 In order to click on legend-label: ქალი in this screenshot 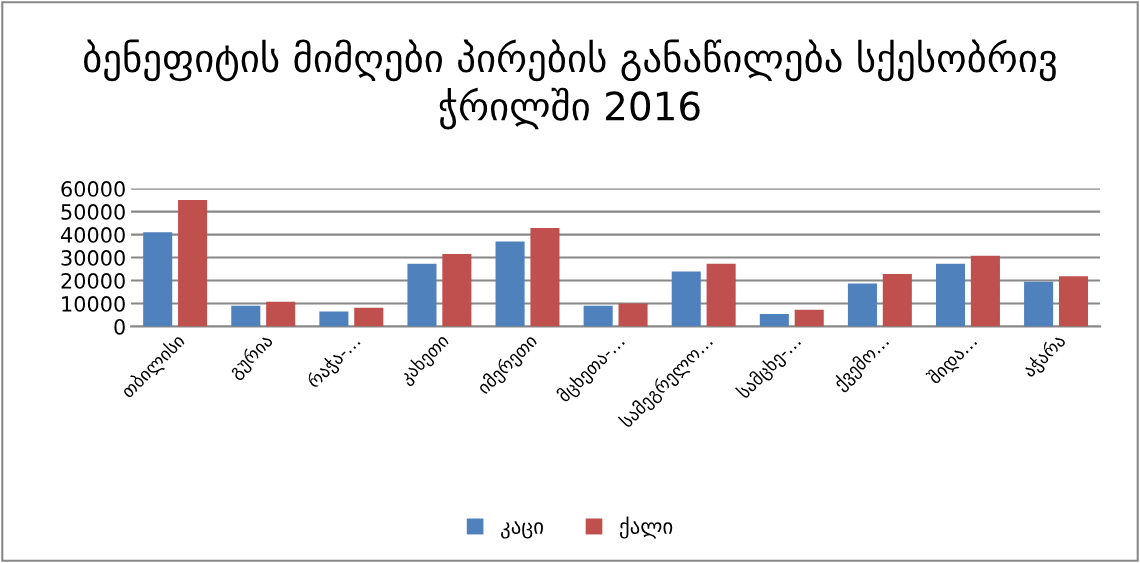, I will do `click(646, 527)`.